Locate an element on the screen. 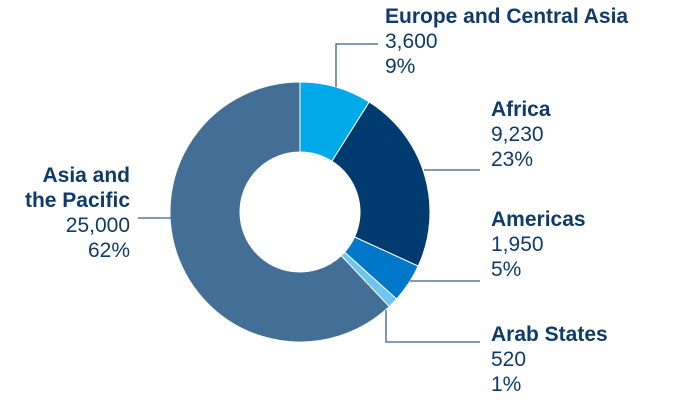  slice-name-asia-pacific-line-2: the Pacific is located at coordinates (77, 200).